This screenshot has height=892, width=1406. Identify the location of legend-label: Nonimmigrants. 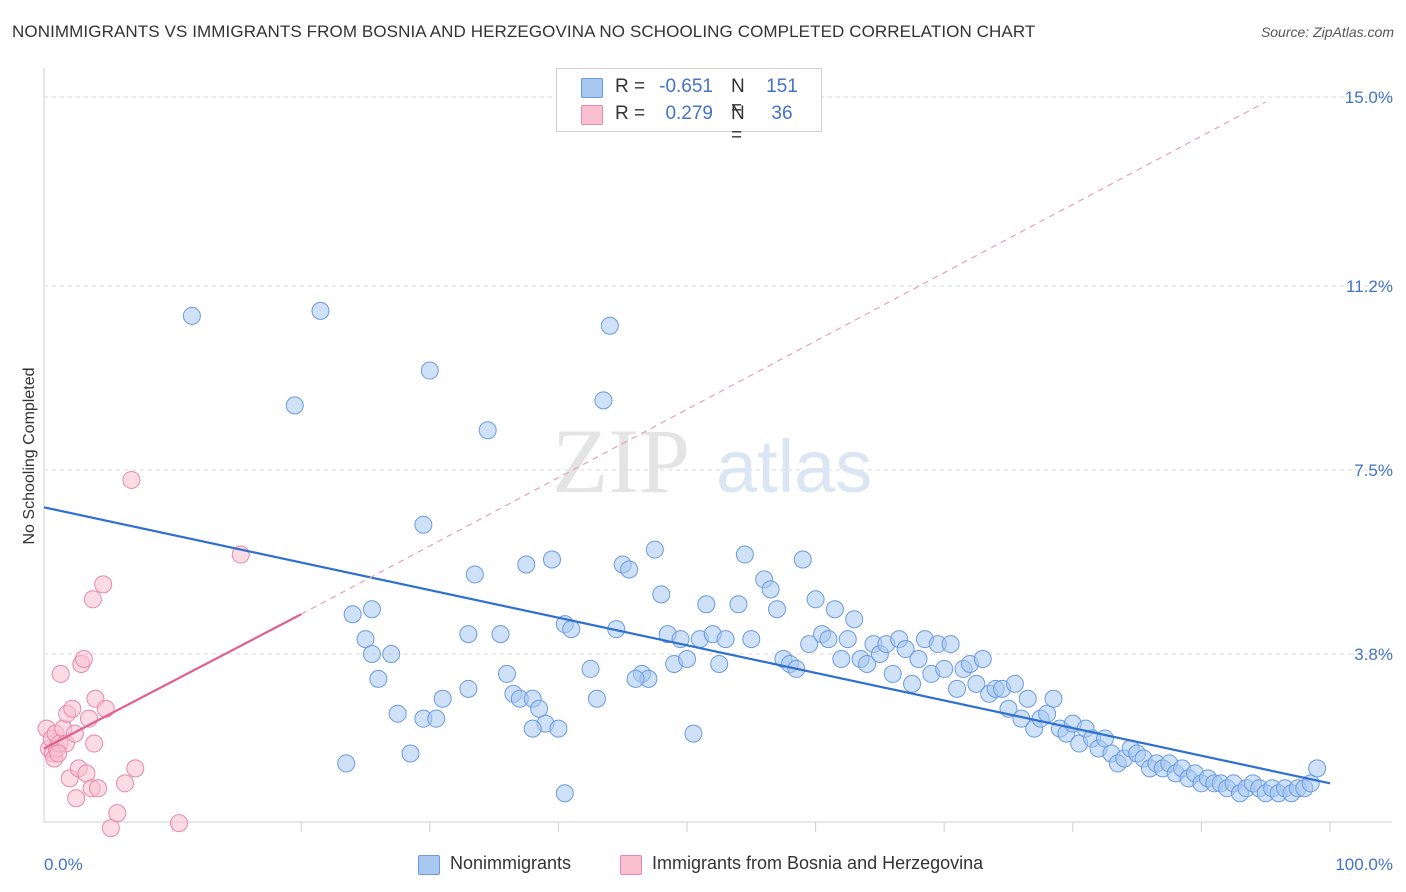
(511, 863).